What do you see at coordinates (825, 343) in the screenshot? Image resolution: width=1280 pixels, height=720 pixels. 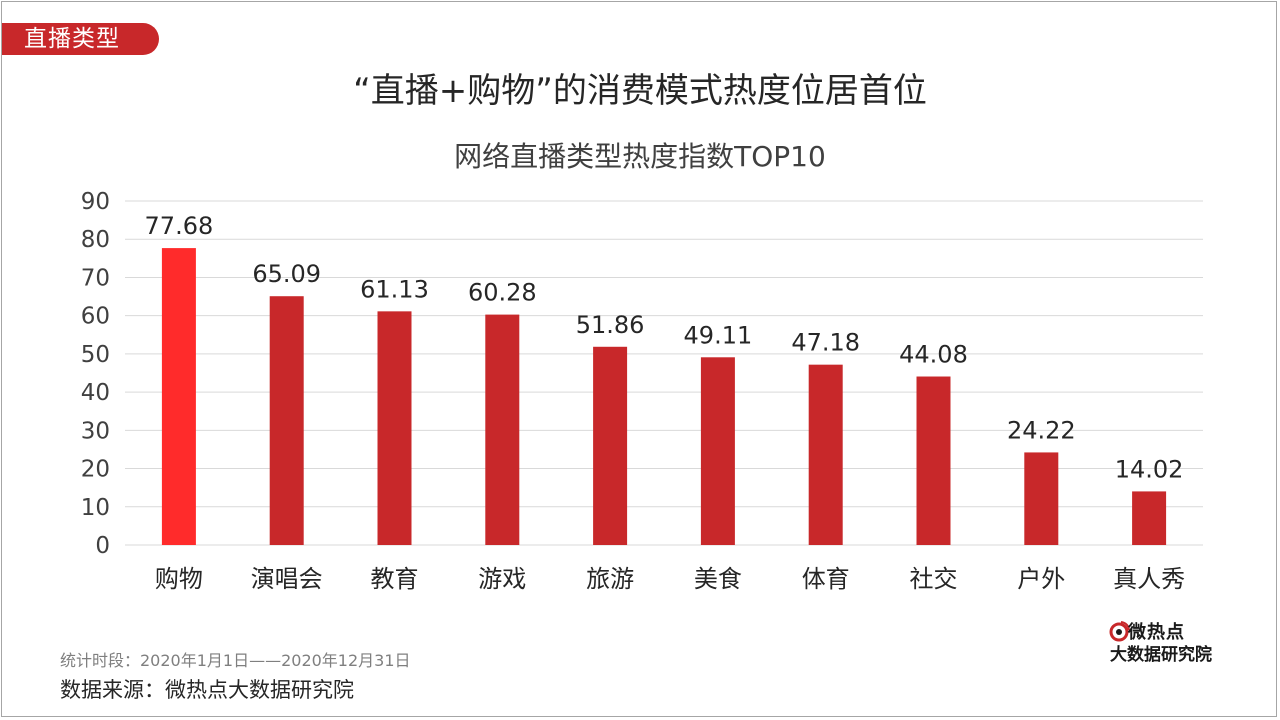 I see `bar-value-label: 47.18` at bounding box center [825, 343].